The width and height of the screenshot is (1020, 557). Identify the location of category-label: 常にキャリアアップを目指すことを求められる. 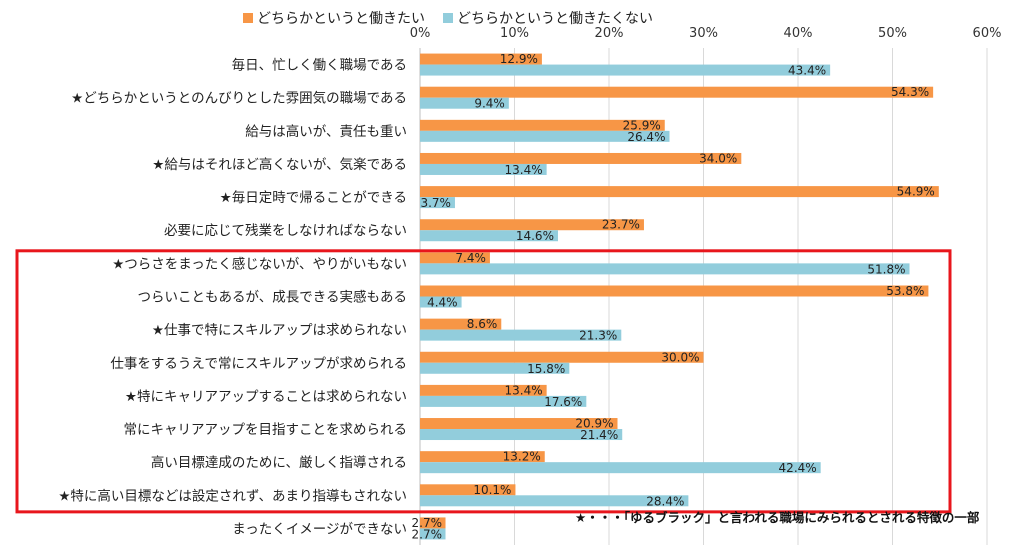
(266, 430).